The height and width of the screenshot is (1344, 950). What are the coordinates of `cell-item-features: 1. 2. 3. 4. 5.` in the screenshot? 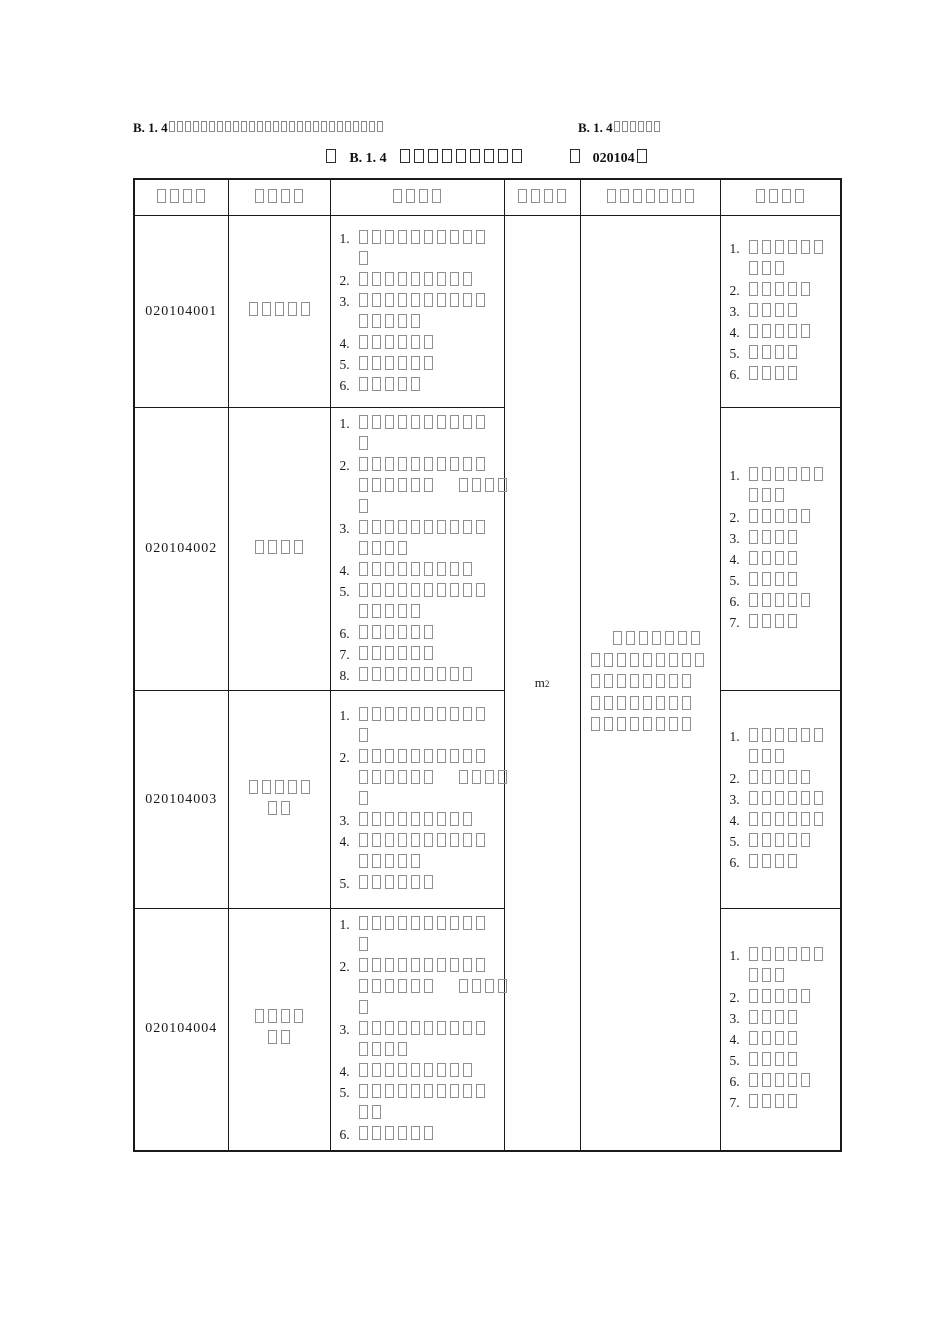 It's located at (418, 799).